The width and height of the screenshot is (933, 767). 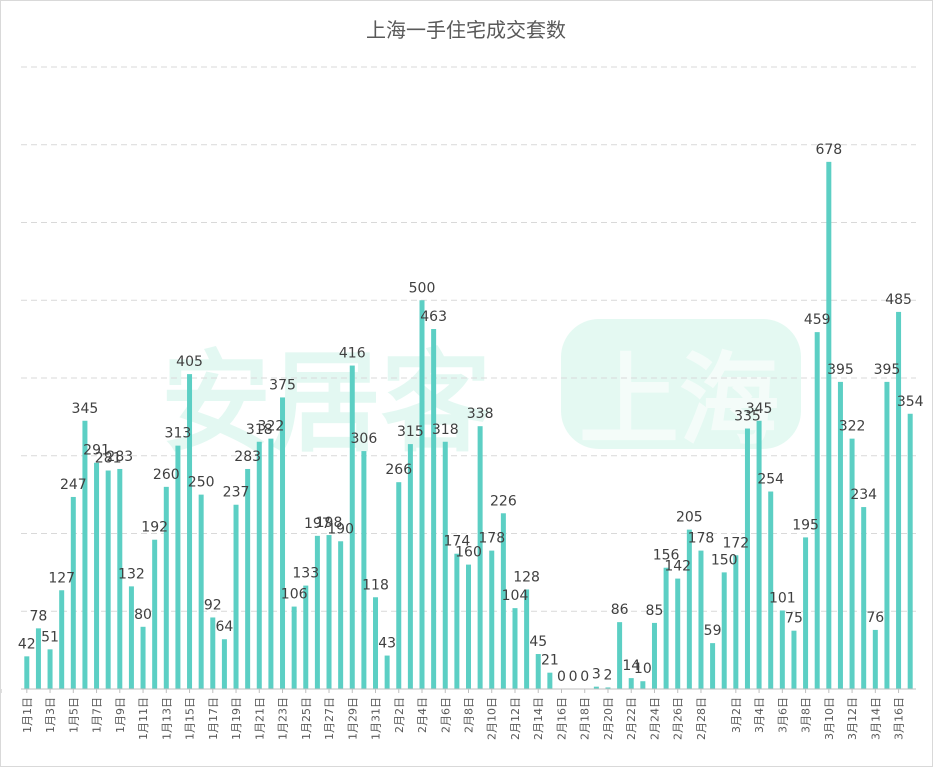 I want to click on value-label: 416, so click(x=352, y=354).